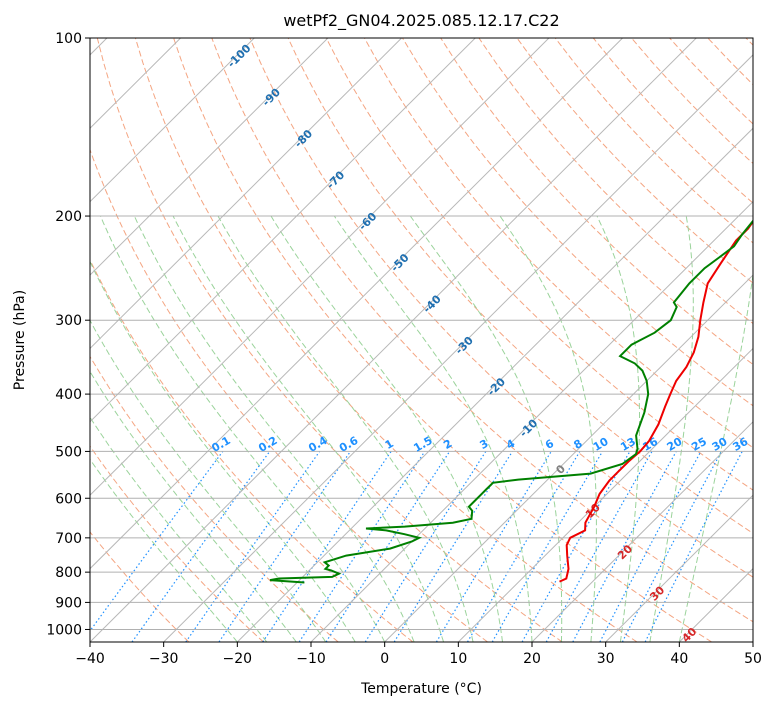 The height and width of the screenshot is (708, 775). What do you see at coordinates (68, 573) in the screenshot?
I see `y-tick-label: 800` at bounding box center [68, 573].